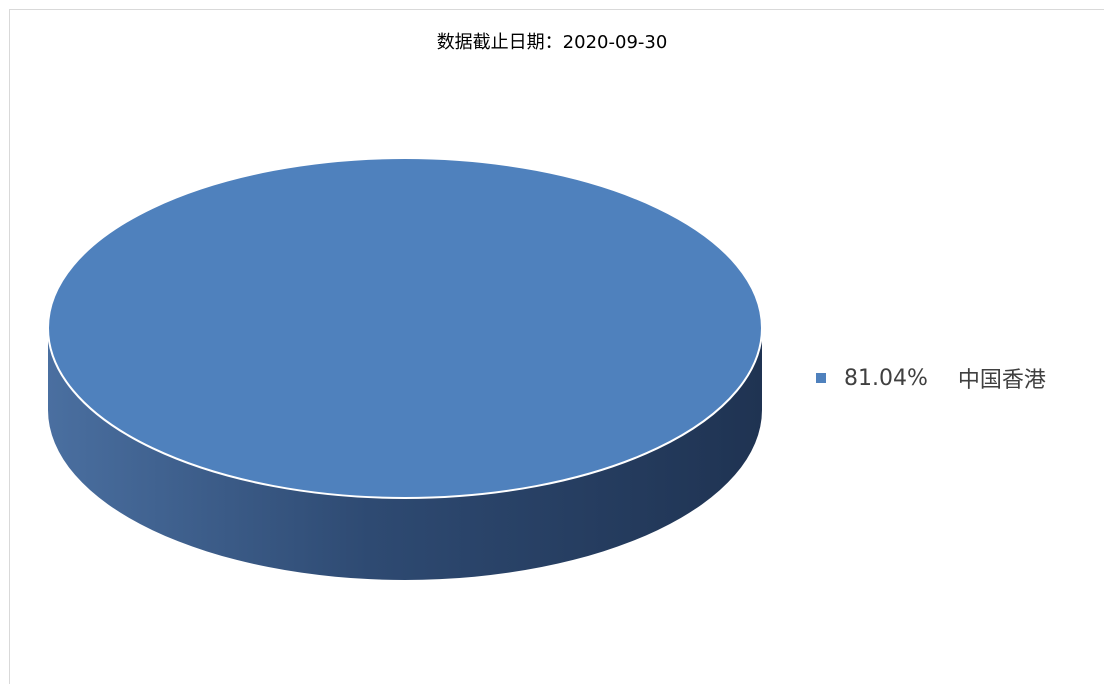 The image size is (1104, 684). Describe the element at coordinates (931, 378) in the screenshot. I see `legend: 81.04% 中国香港` at that location.